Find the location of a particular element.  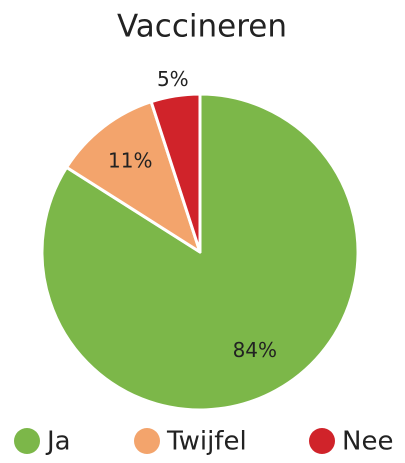

legend-label: Twijfel is located at coordinates (206, 442).